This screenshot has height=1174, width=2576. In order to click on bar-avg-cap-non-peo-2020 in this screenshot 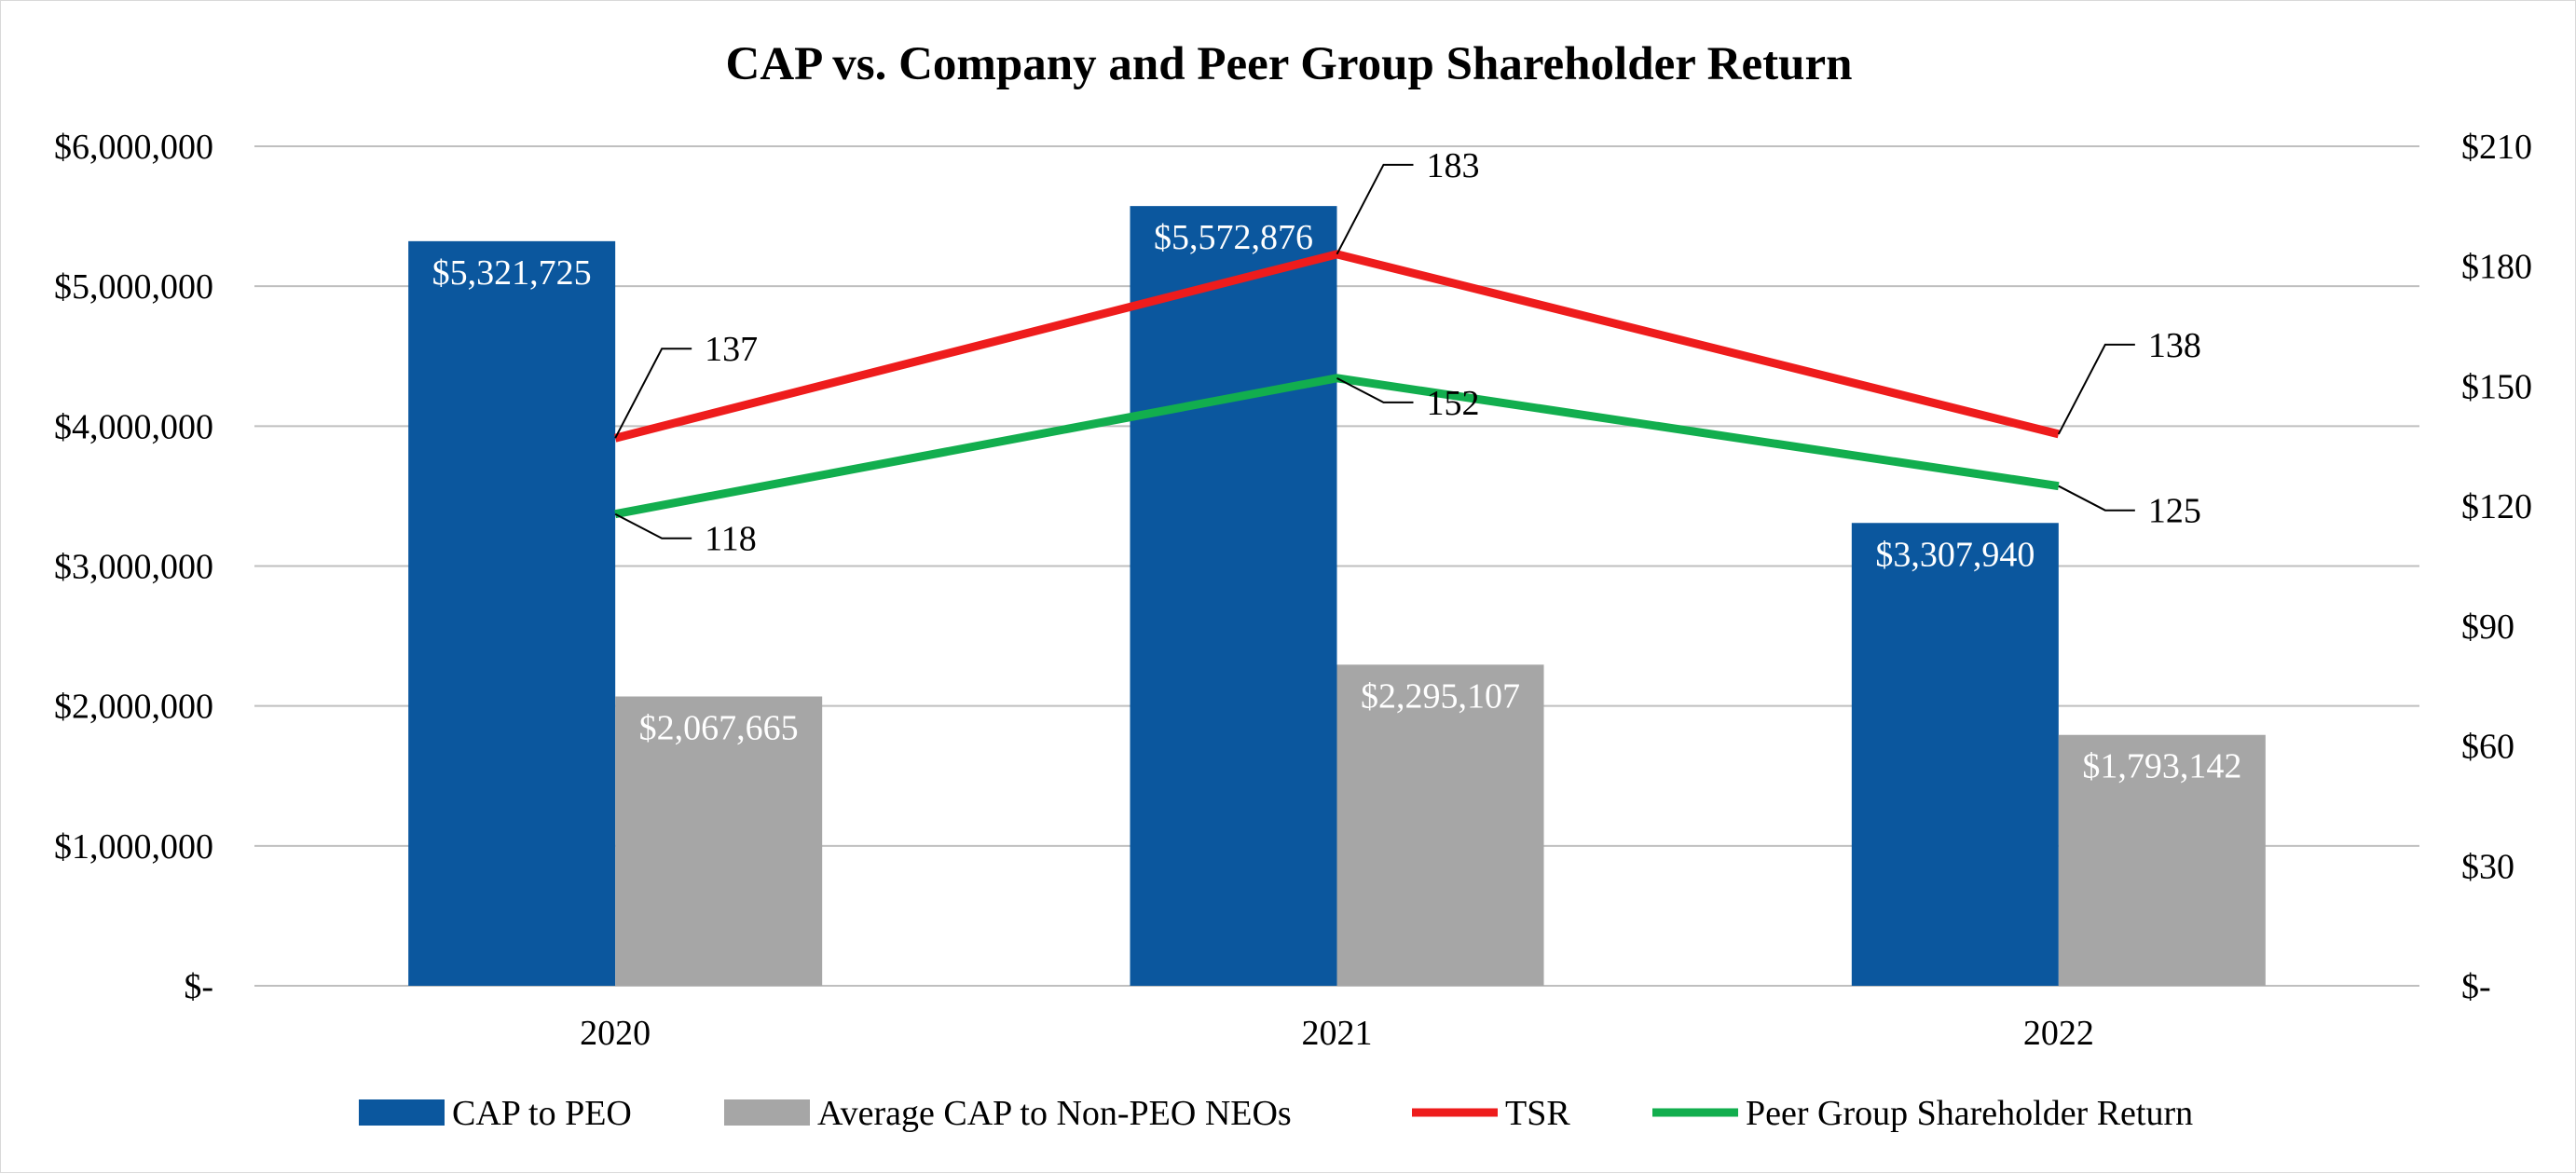, I will do `click(719, 841)`.